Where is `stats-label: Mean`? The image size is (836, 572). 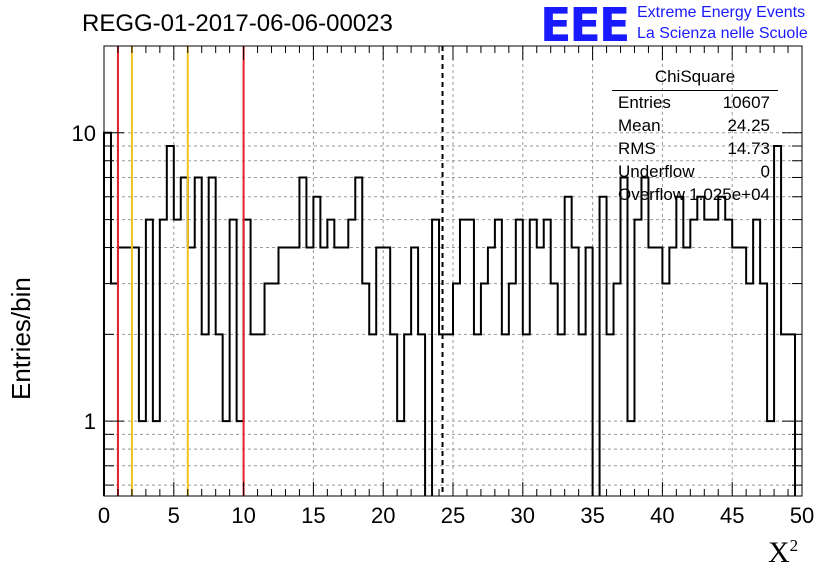
stats-label: Mean is located at coordinates (639, 125).